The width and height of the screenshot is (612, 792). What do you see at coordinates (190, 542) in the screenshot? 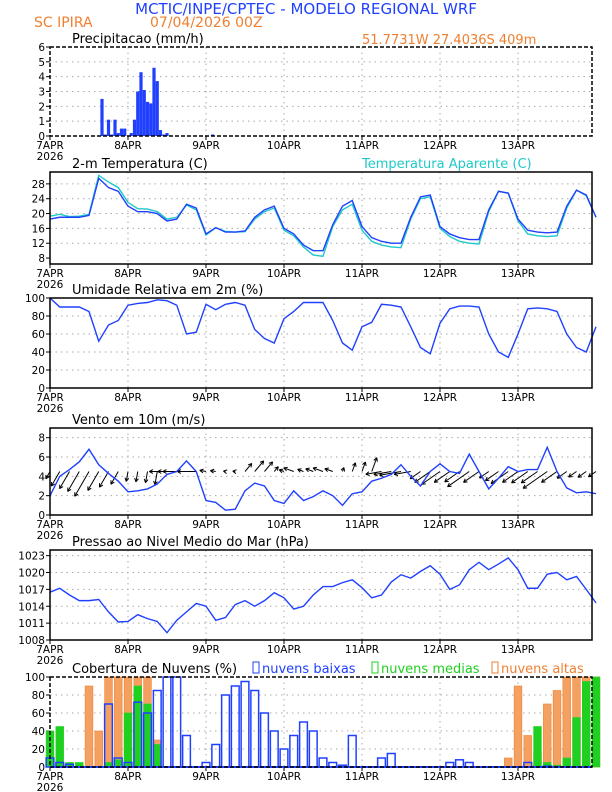
I see `panel-title: Pressao ao Nivel Medio do Mar (hPa)` at bounding box center [190, 542].